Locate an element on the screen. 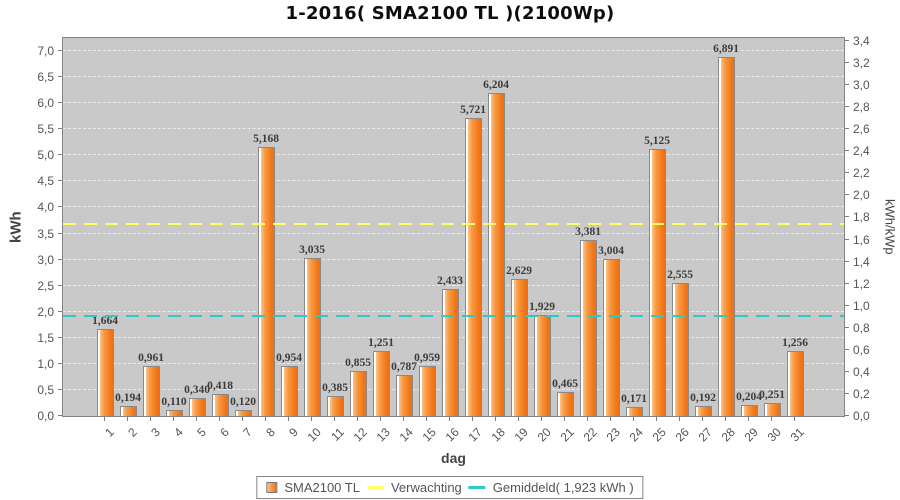 This screenshot has height=500, width=900. y-tick-left: 6,5 is located at coordinates (45, 77).